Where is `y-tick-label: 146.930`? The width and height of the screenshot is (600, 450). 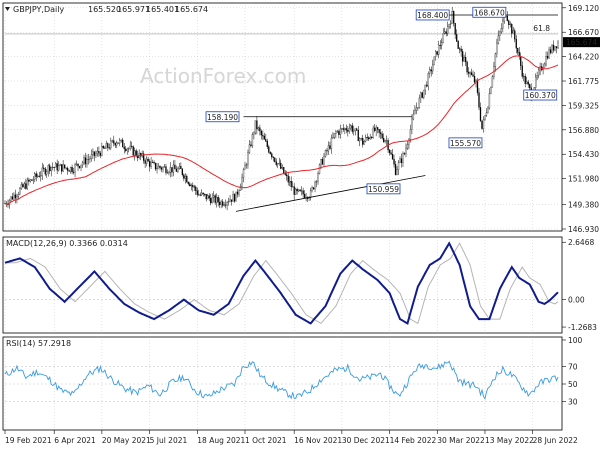
y-tick-label: 146.930 is located at coordinates (583, 229).